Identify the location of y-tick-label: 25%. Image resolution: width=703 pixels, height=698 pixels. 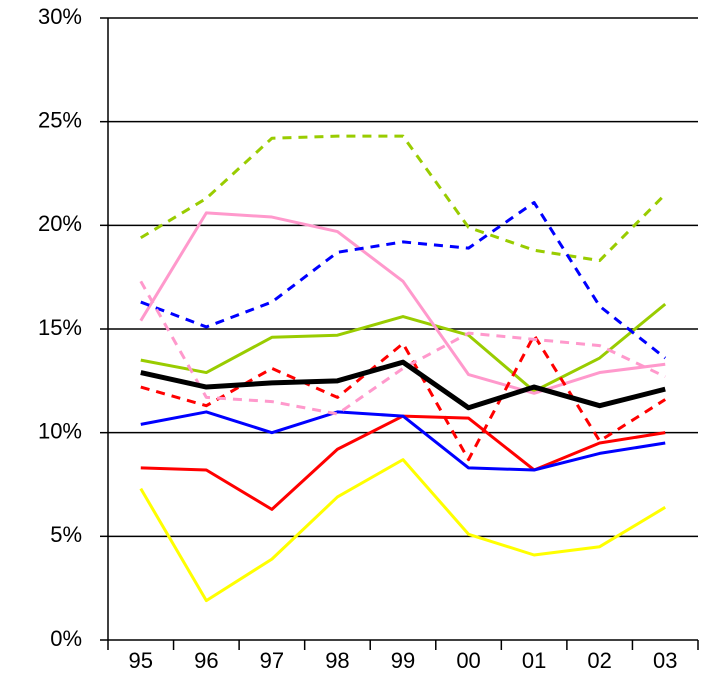
(60, 119).